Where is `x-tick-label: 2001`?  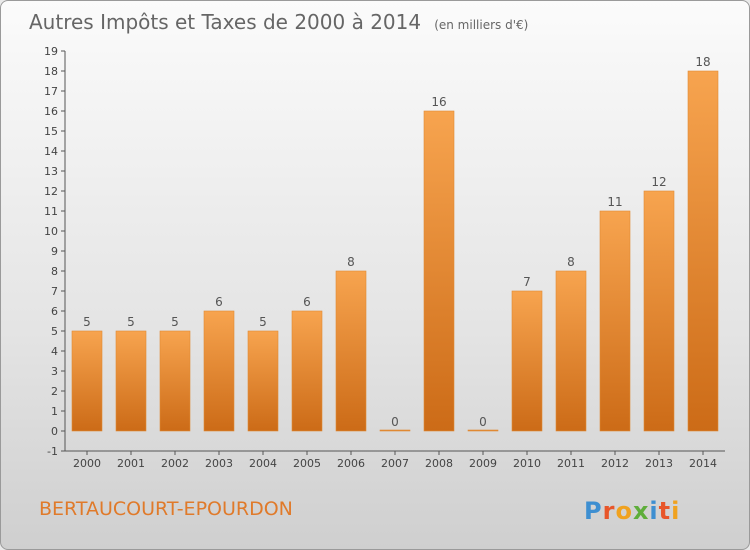 x-tick-label: 2001 is located at coordinates (131, 463).